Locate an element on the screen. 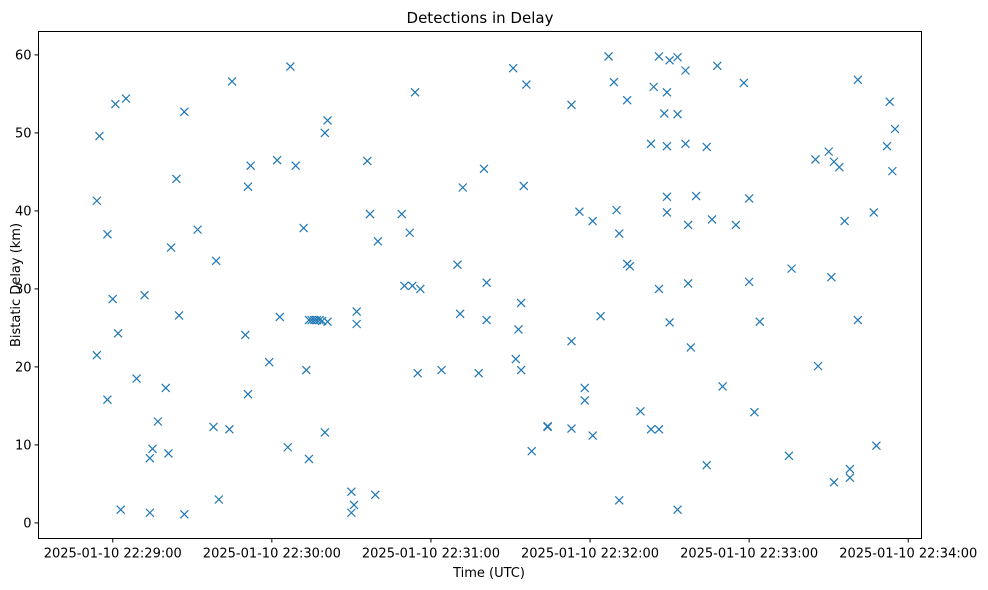  y-tick-label: 20 is located at coordinates (23, 367).